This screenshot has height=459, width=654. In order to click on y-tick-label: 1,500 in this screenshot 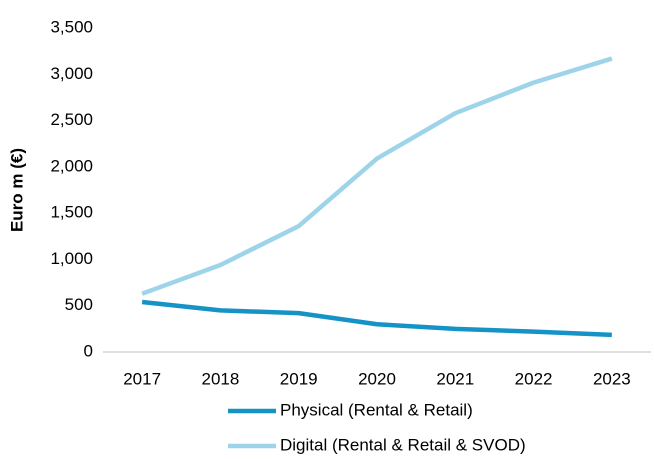, I will do `click(71, 212)`.